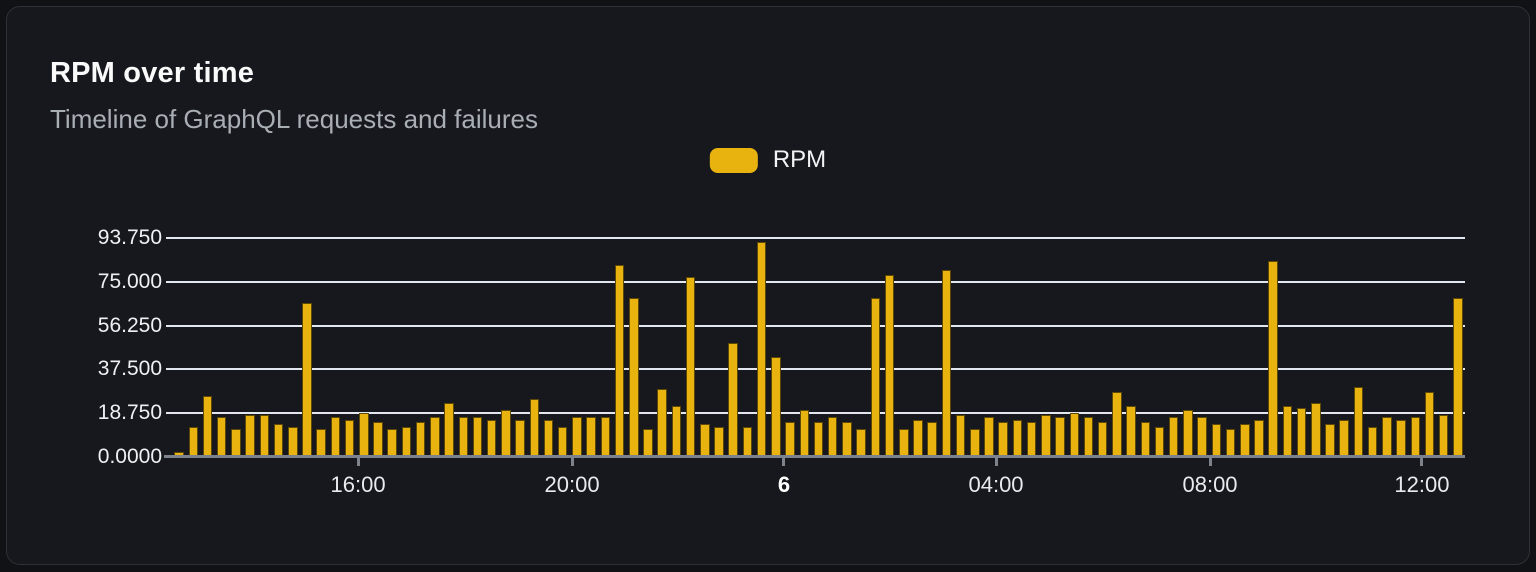 The width and height of the screenshot is (1536, 572). What do you see at coordinates (129, 369) in the screenshot?
I see `y-axis-label: 37.500` at bounding box center [129, 369].